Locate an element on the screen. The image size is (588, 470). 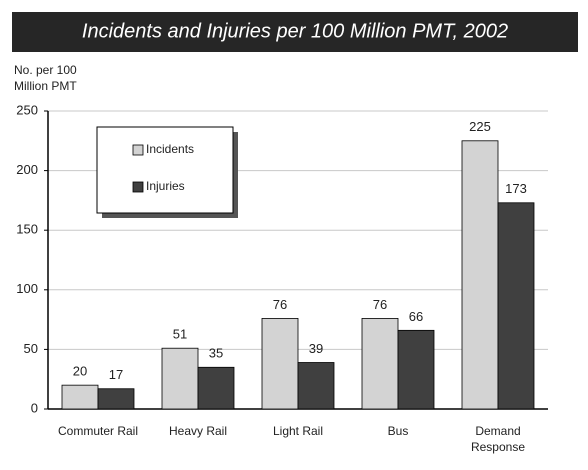
x-tick-label: Bus is located at coordinates (398, 431).